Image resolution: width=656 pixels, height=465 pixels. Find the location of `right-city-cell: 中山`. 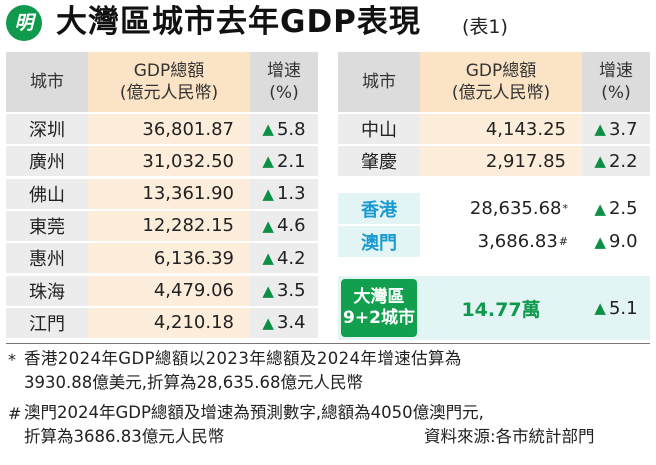

right-city-cell: 中山 is located at coordinates (379, 129).